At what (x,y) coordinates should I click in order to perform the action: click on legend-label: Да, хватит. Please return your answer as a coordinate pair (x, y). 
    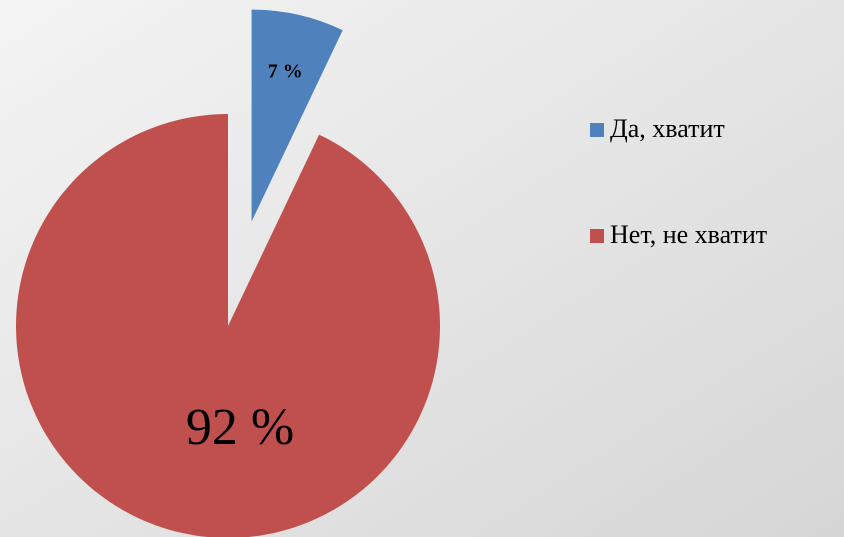
    Looking at the image, I should click on (667, 128).